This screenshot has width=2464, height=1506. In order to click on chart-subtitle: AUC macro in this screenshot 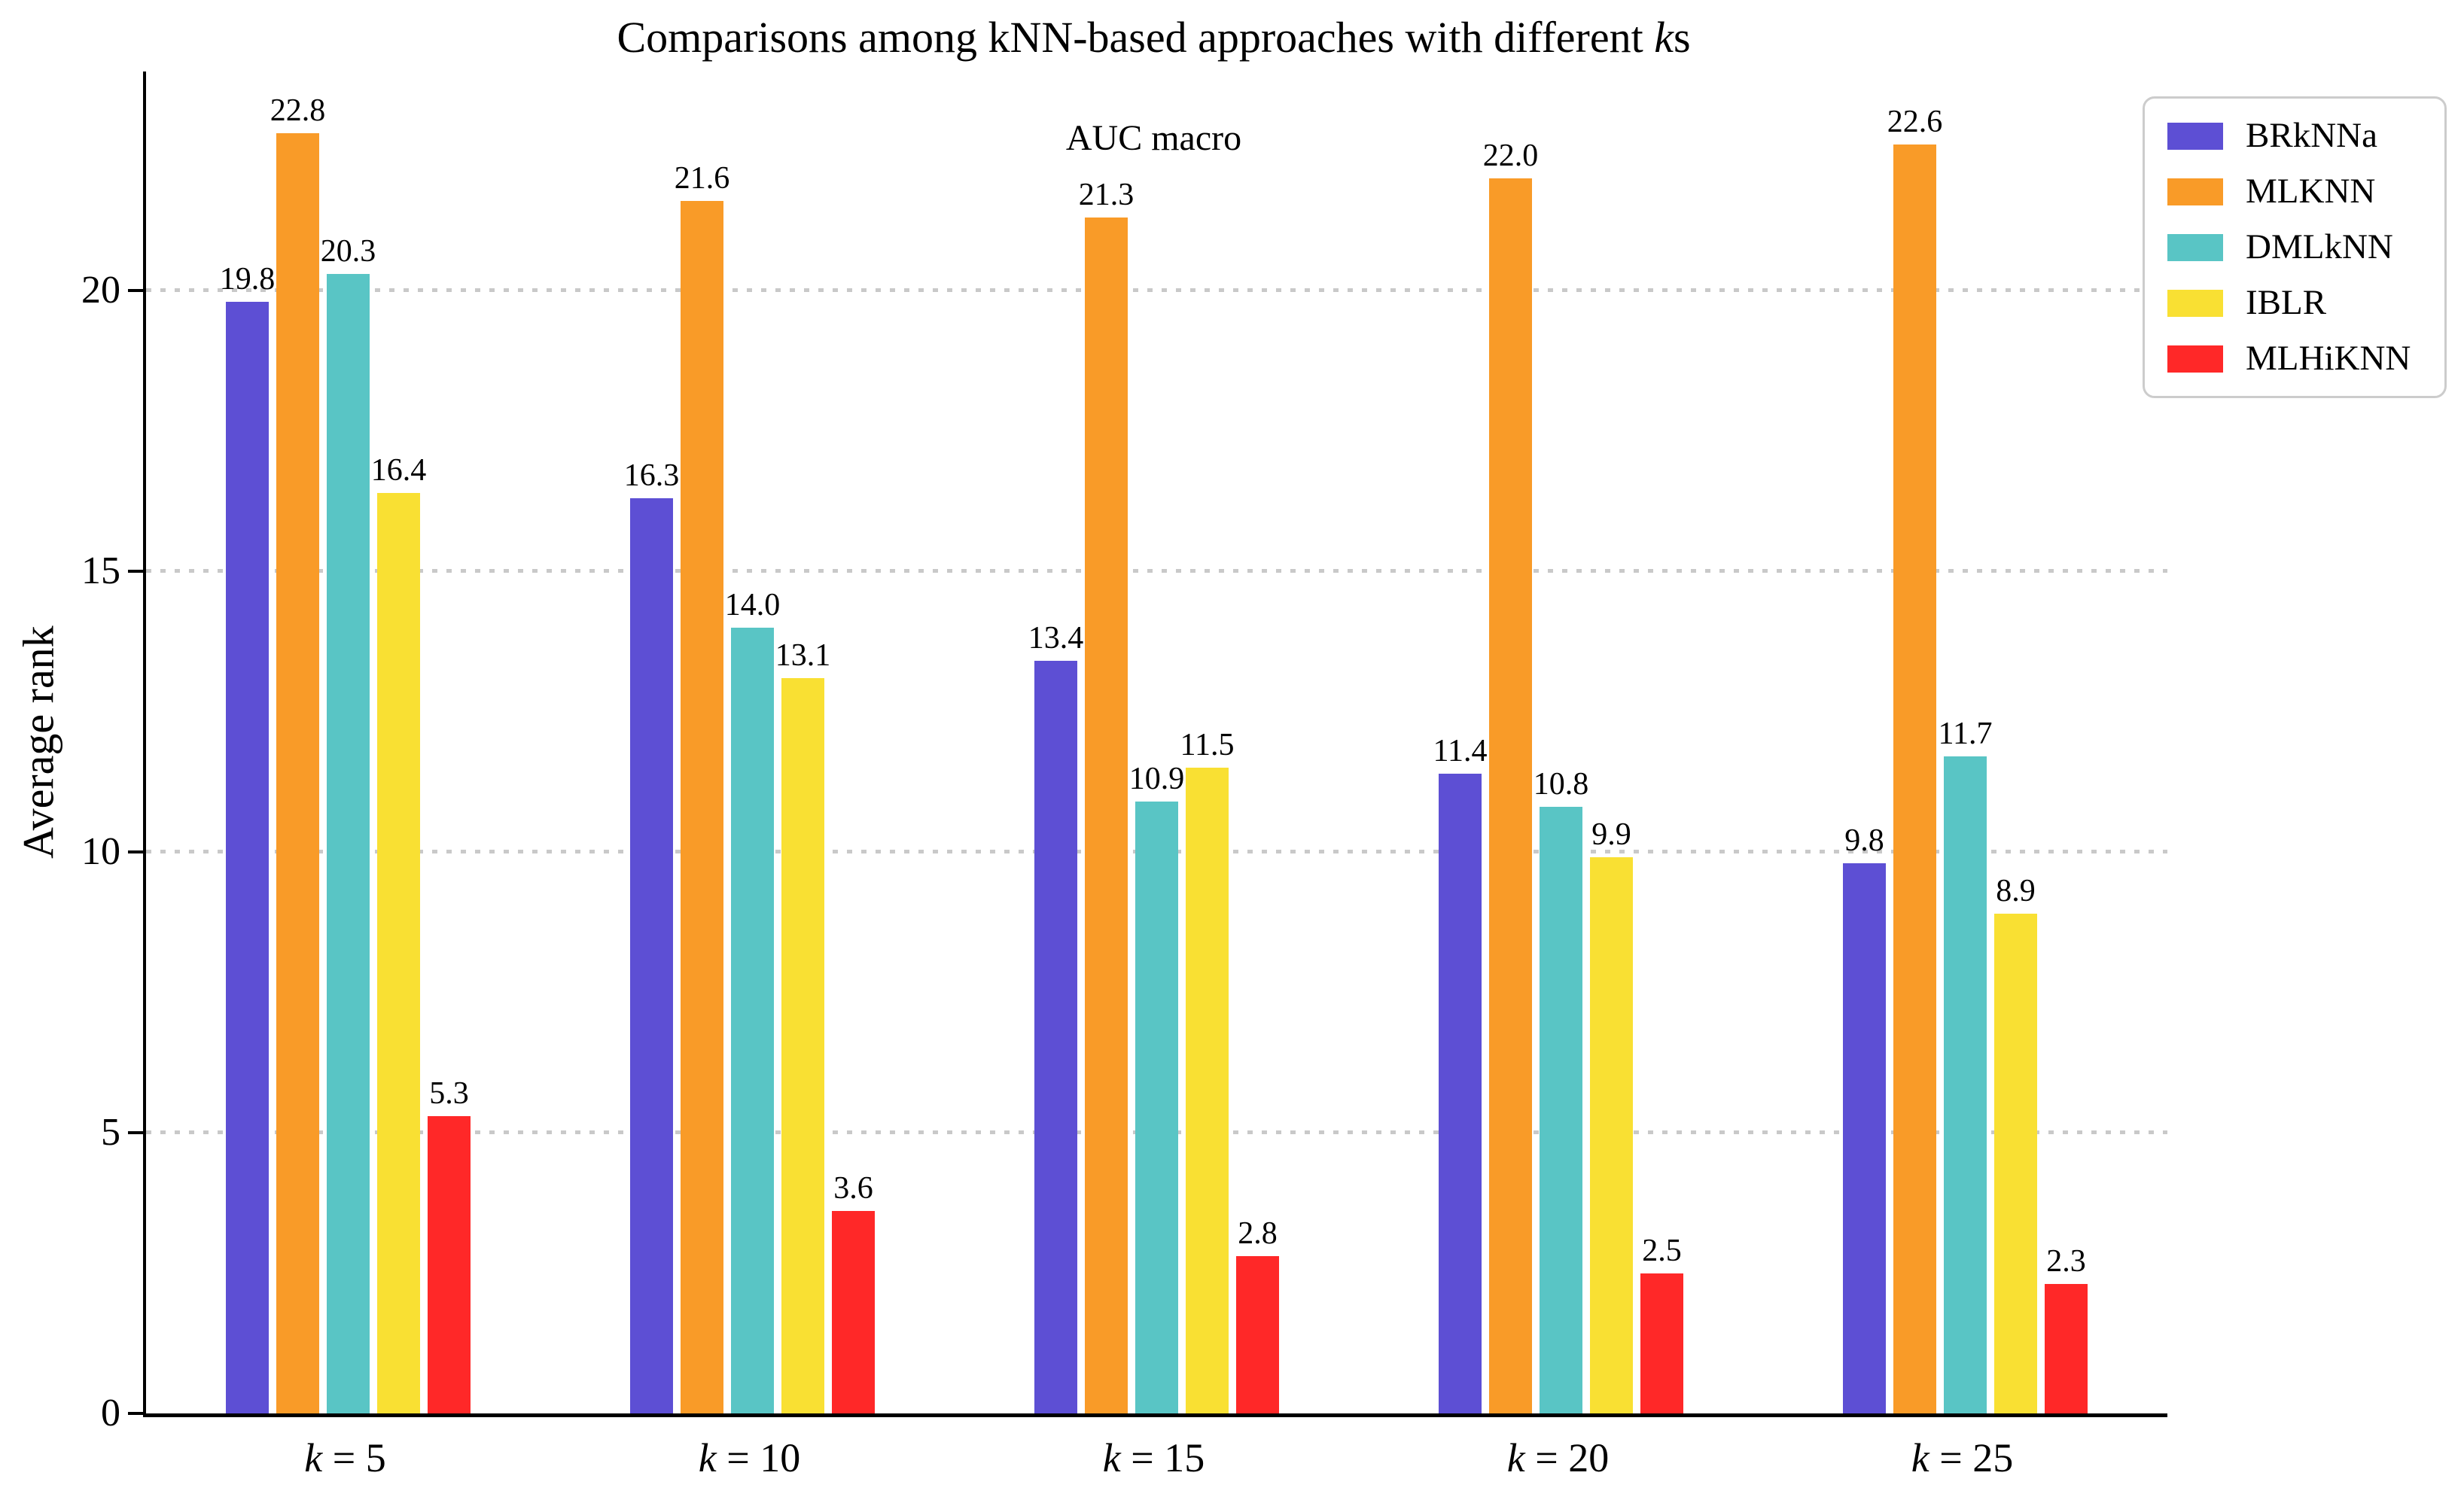, I will do `click(1153, 138)`.